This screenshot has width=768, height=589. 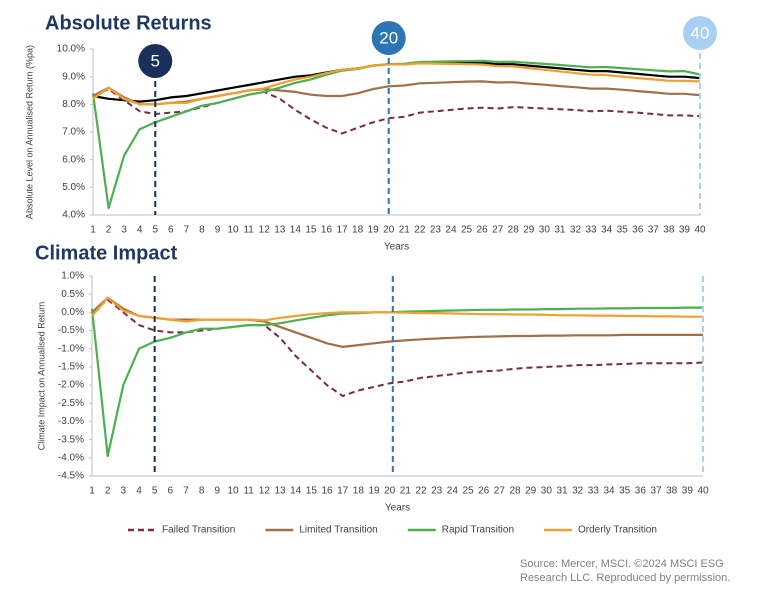 I want to click on x-tick-label: 1, so click(x=92, y=491).